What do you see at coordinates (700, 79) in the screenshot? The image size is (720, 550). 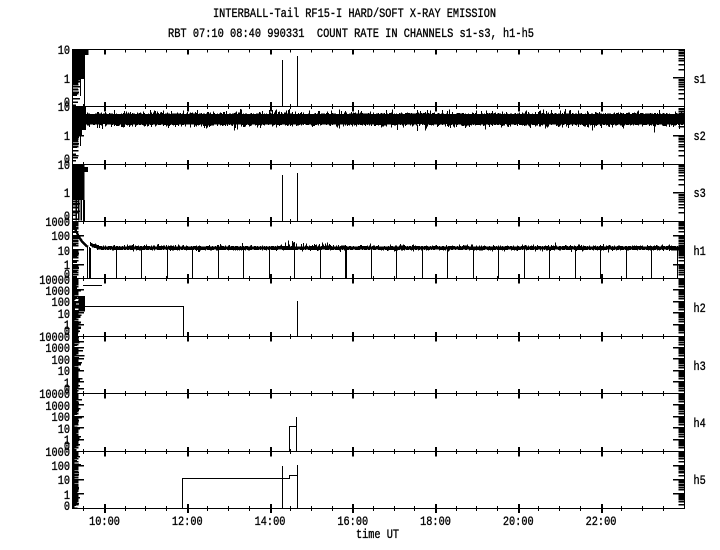 I see `svg-text: s1` at bounding box center [700, 79].